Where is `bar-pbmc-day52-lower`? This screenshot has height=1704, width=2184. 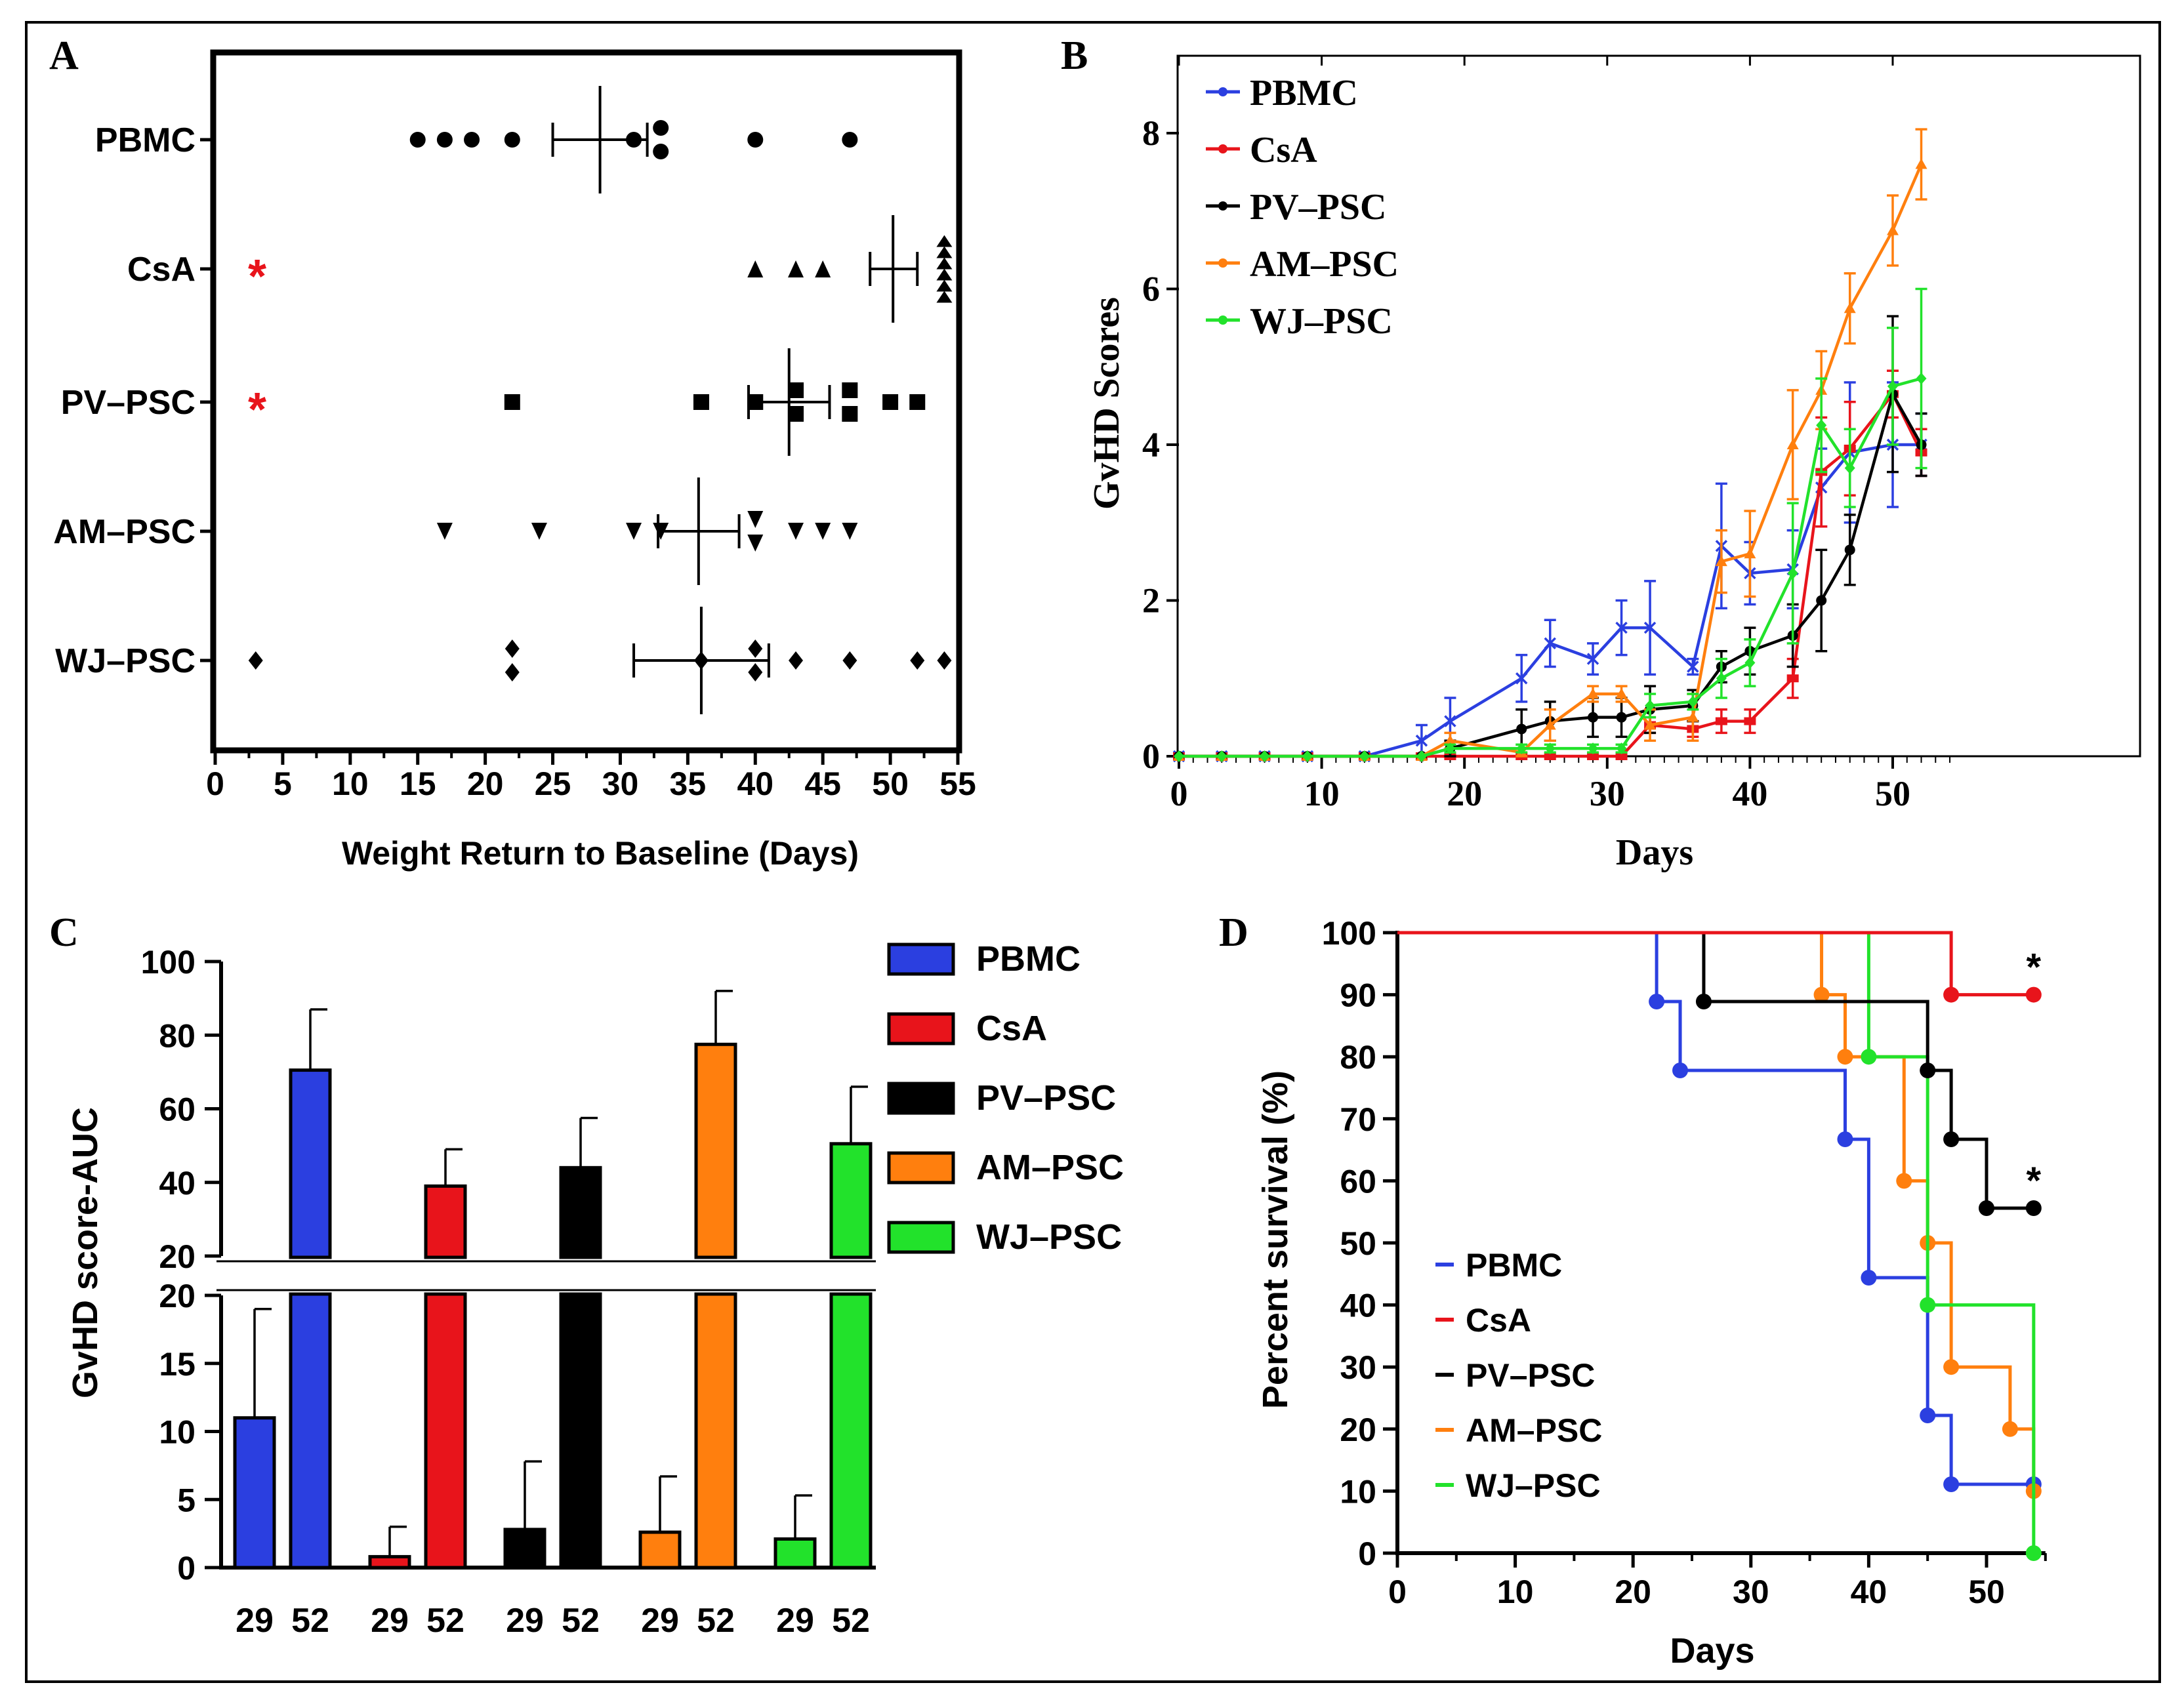
bar-pbmc-day52-lower is located at coordinates (310, 1431).